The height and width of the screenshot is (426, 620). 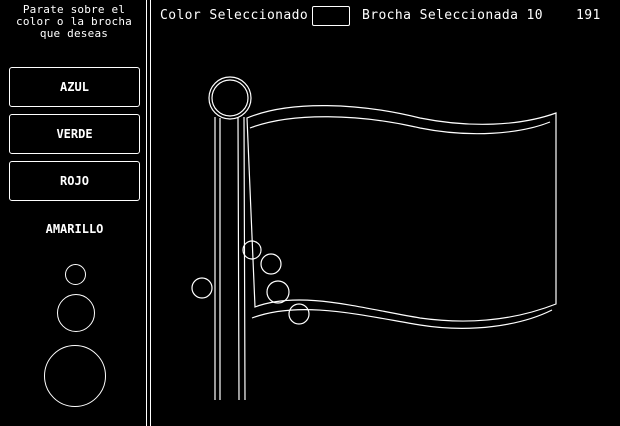 I want to click on sidebar-divider-inner, so click(x=150, y=213).